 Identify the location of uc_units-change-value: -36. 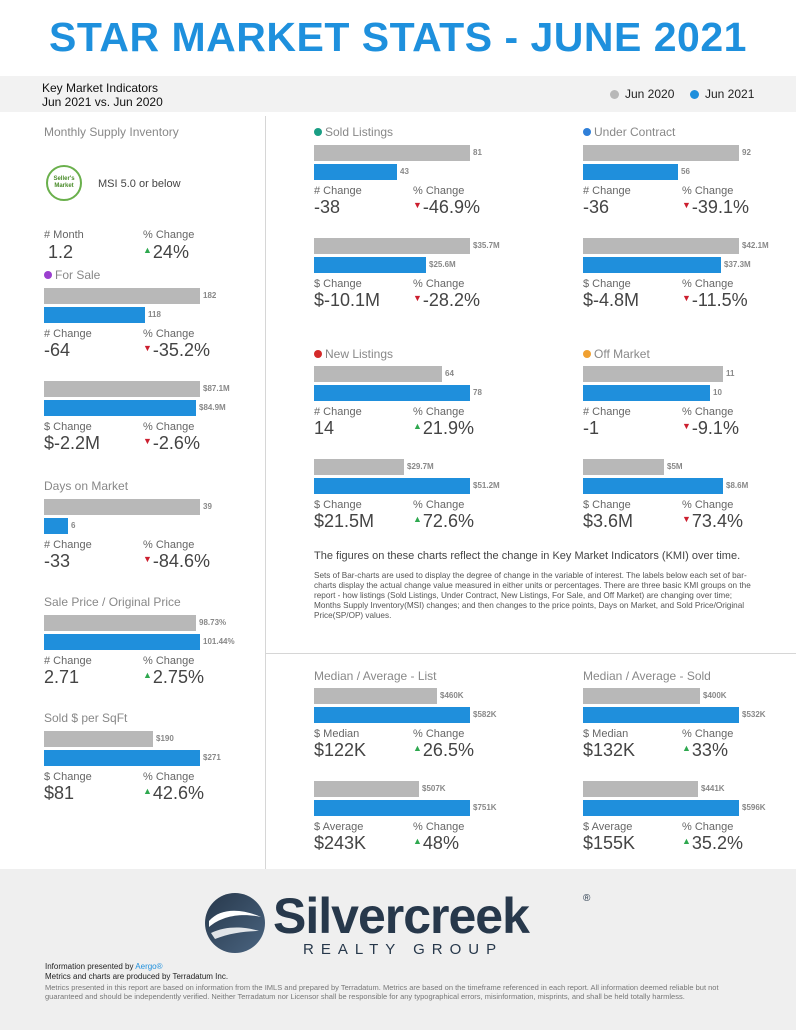
(596, 207).